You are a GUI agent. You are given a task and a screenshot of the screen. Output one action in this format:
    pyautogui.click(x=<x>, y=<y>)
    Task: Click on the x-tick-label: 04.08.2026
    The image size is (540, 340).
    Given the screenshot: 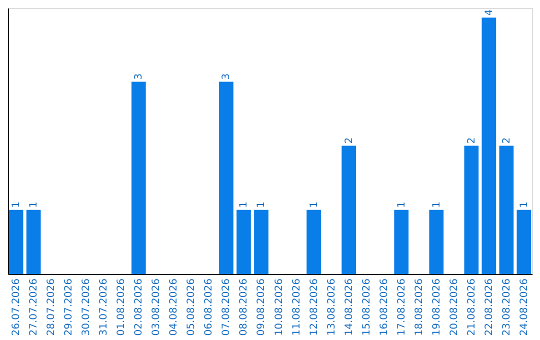 What is the action you would take?
    pyautogui.click(x=174, y=307)
    